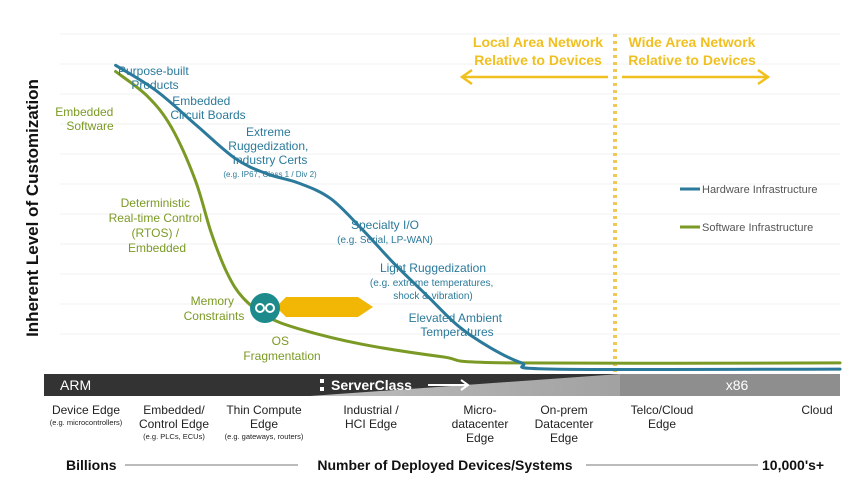  Describe the element at coordinates (457, 325) in the screenshot. I see `annotation-elevated-ambient: Elevated Ambient Temperatures` at that location.